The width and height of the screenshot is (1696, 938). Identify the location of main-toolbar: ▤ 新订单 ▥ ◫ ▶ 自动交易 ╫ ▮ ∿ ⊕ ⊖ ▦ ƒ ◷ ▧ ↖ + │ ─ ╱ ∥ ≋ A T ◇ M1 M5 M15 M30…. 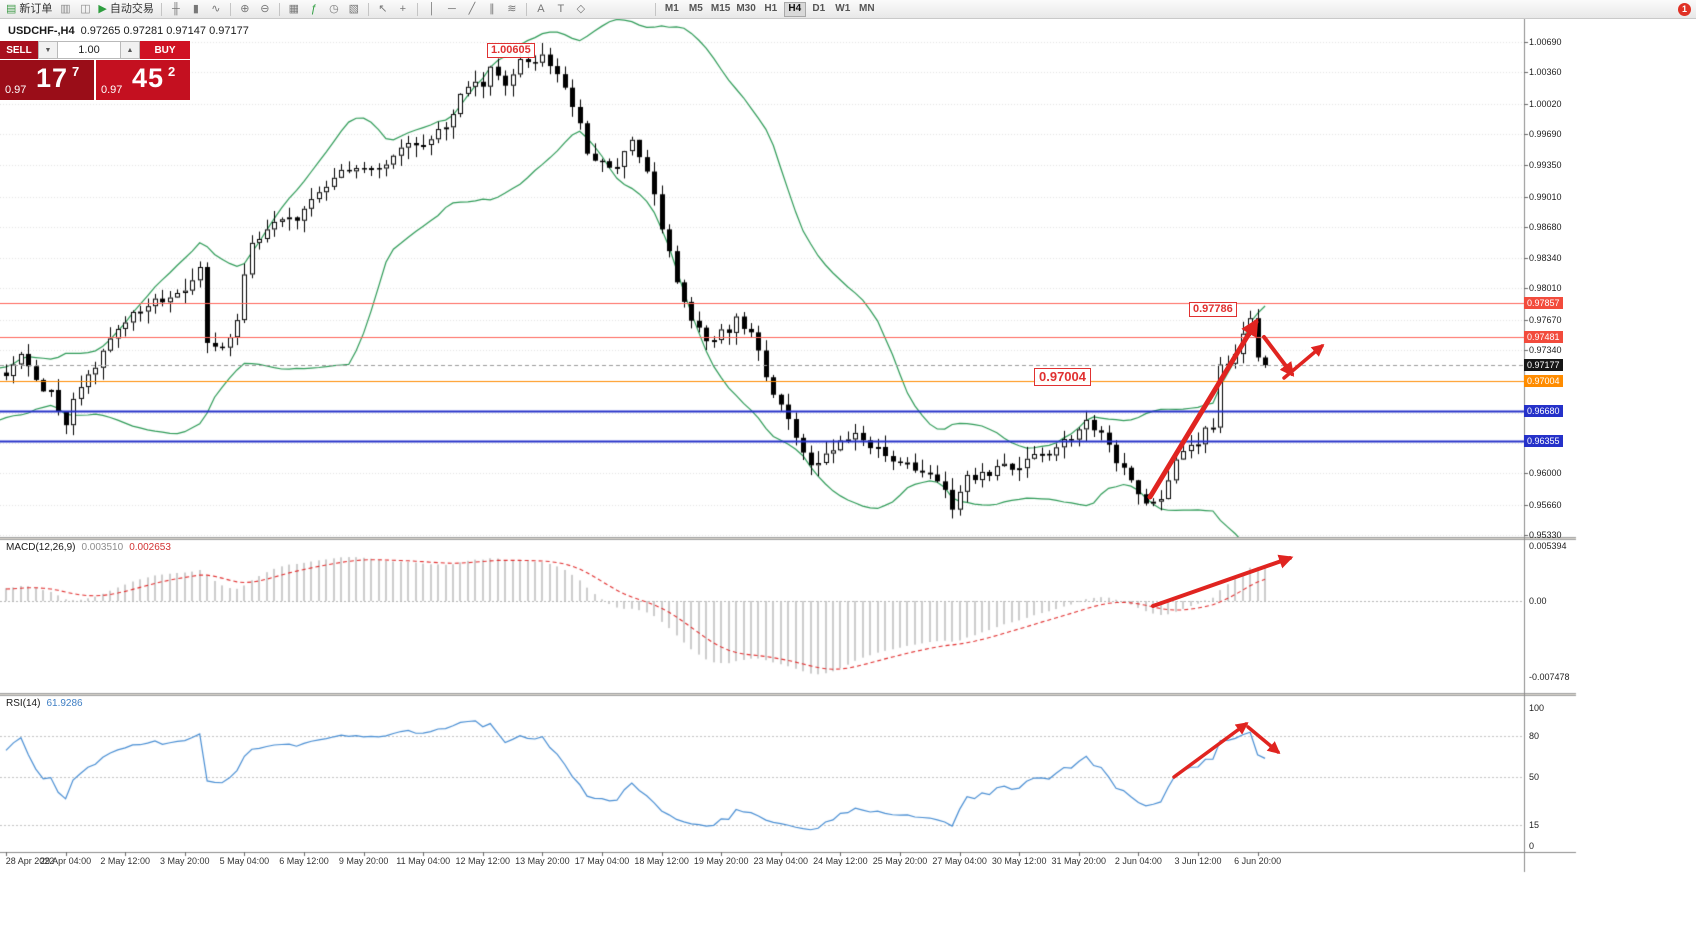
(848, 9).